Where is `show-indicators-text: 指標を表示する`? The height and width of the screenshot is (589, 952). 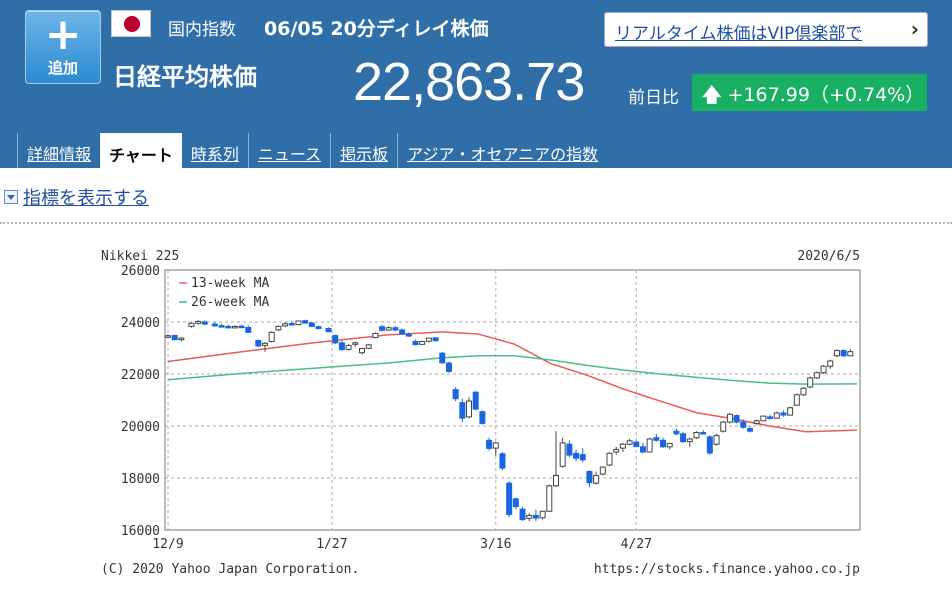 show-indicators-text: 指標を表示する is located at coordinates (86, 198).